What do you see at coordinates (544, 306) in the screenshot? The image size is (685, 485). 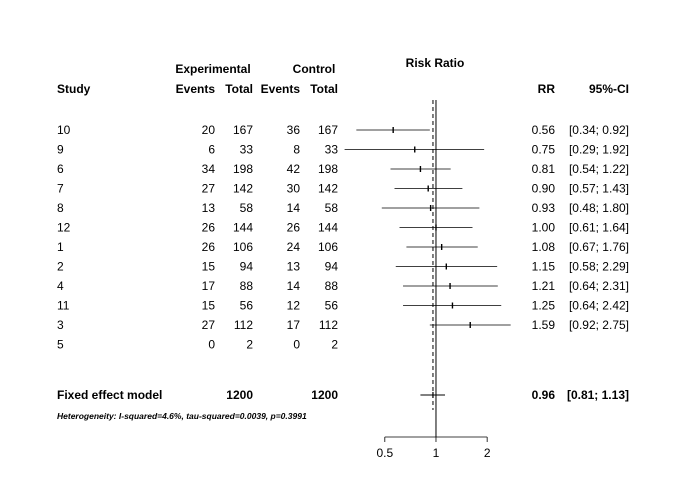 I see `rr-cell: 1.25` at bounding box center [544, 306].